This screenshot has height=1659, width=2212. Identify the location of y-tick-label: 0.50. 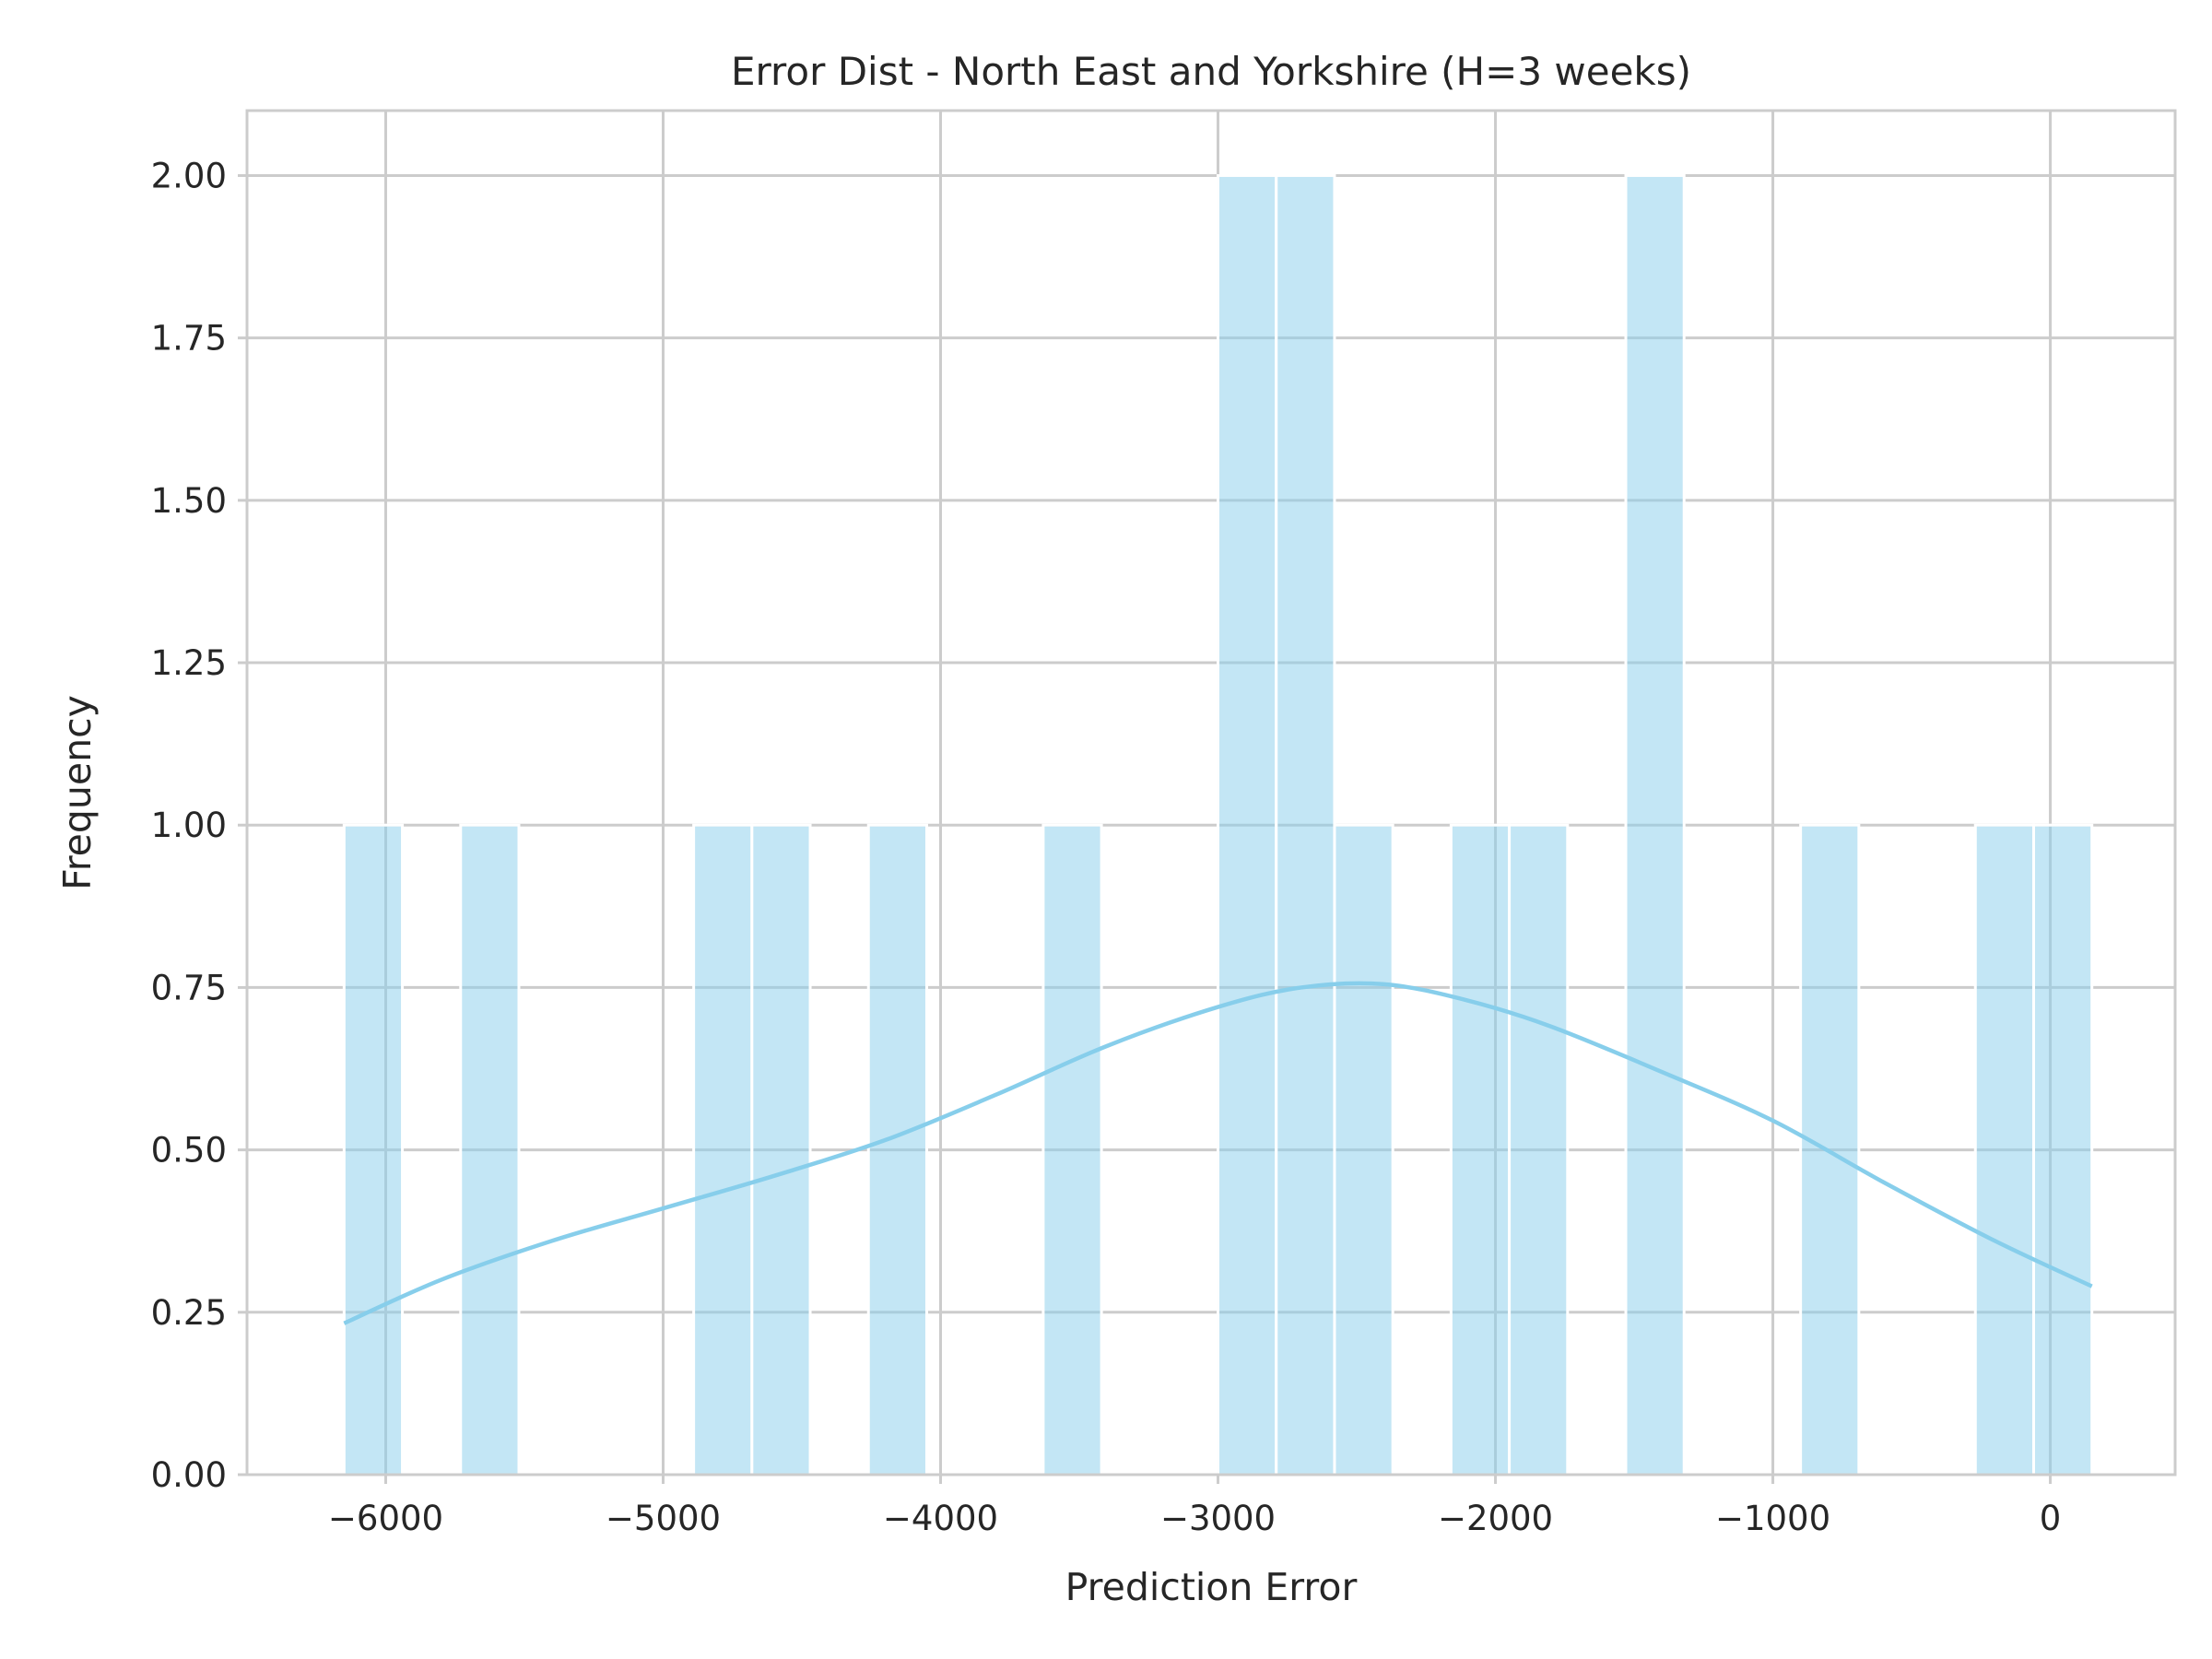
(189, 1151).